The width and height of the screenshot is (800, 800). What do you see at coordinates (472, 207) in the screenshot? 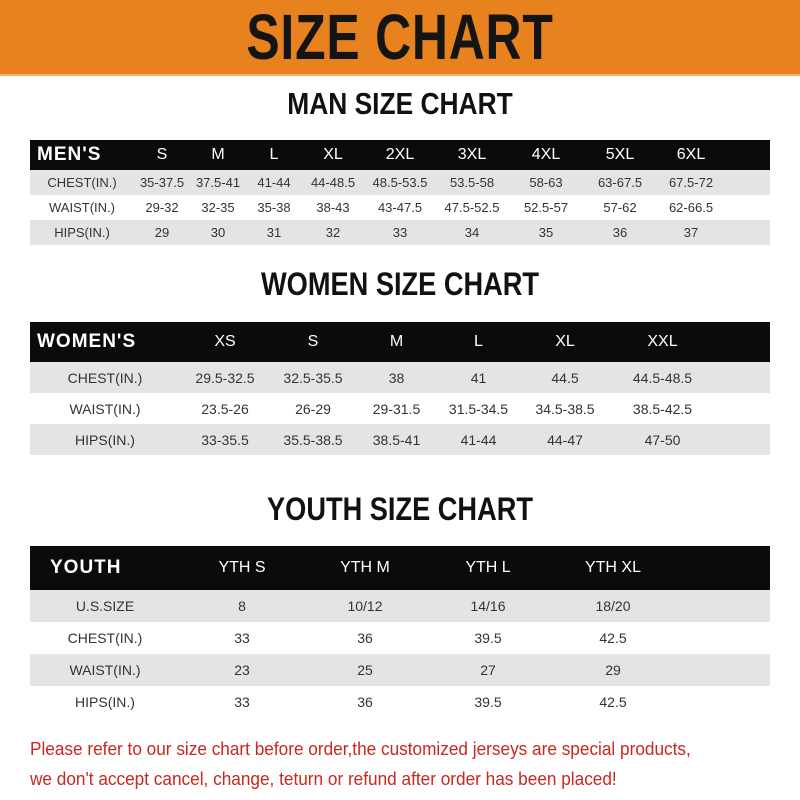
I see `table-cell: 47.5-52.5` at bounding box center [472, 207].